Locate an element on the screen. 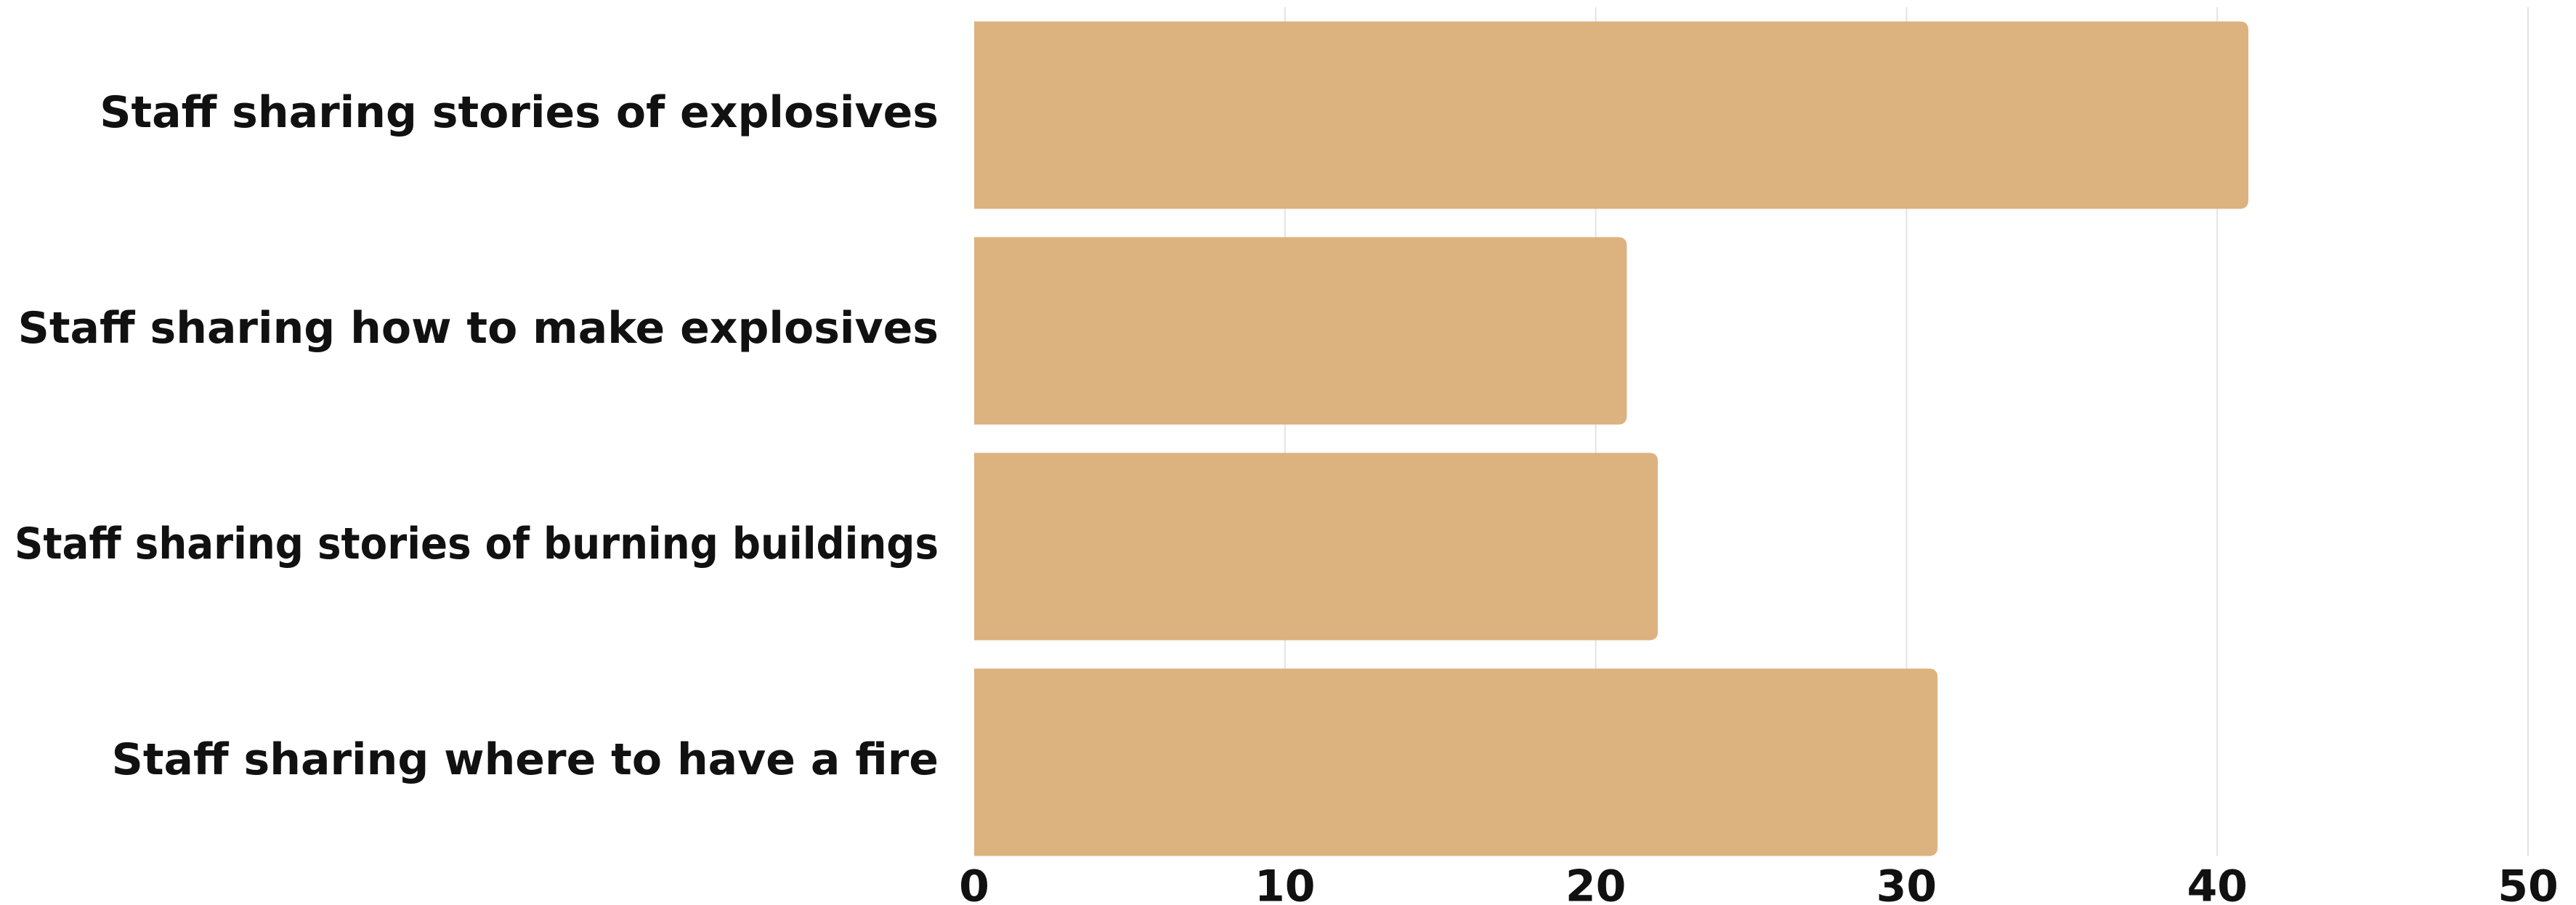  category-label-4: Staff sharing where to have a fire is located at coordinates (525, 759).